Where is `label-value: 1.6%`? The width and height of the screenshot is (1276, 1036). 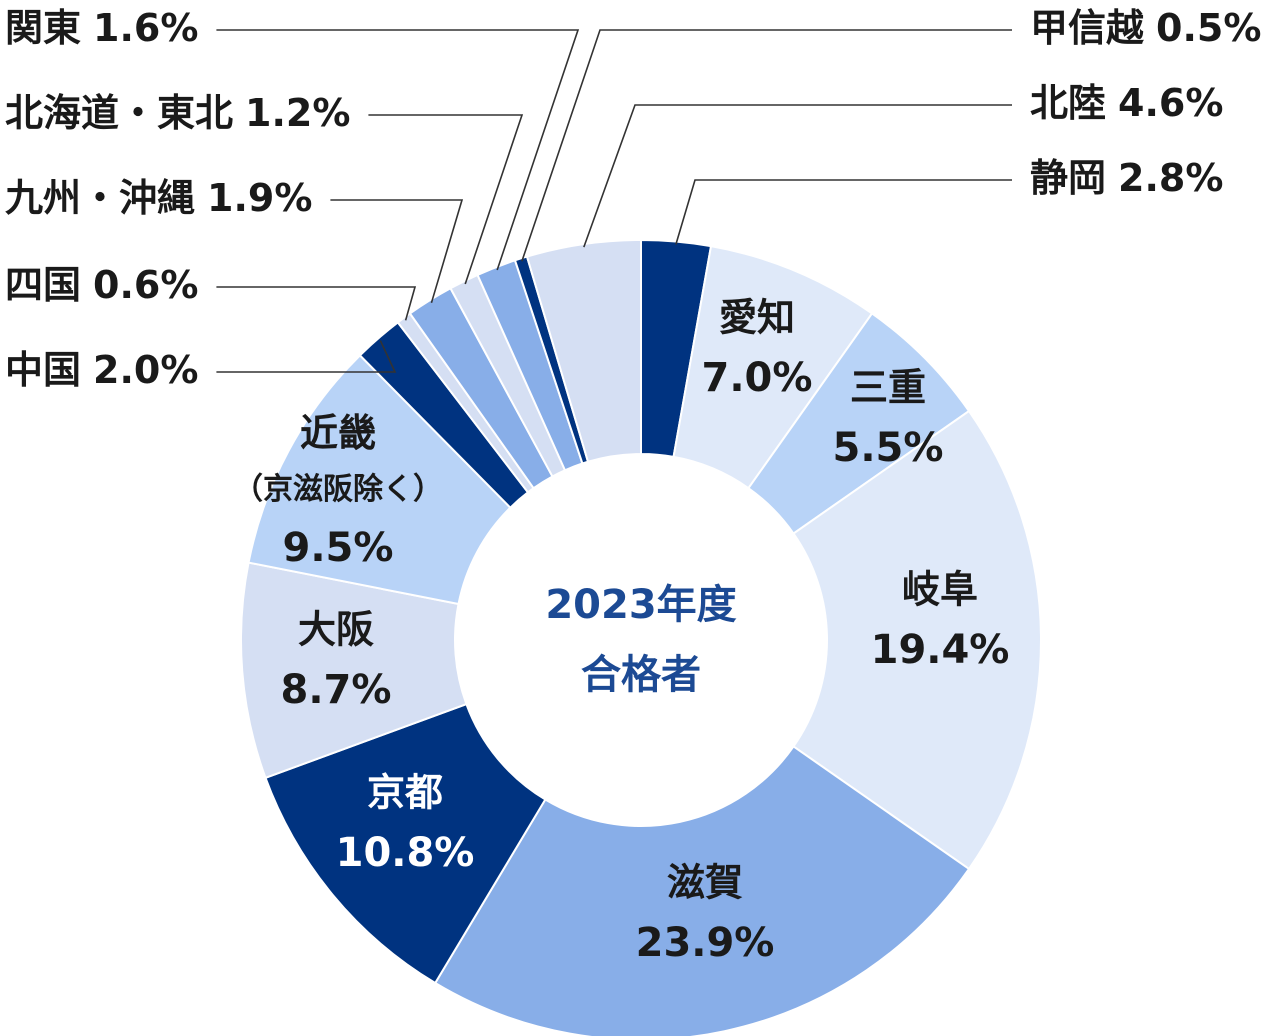
label-value: 1.6% is located at coordinates (145, 28).